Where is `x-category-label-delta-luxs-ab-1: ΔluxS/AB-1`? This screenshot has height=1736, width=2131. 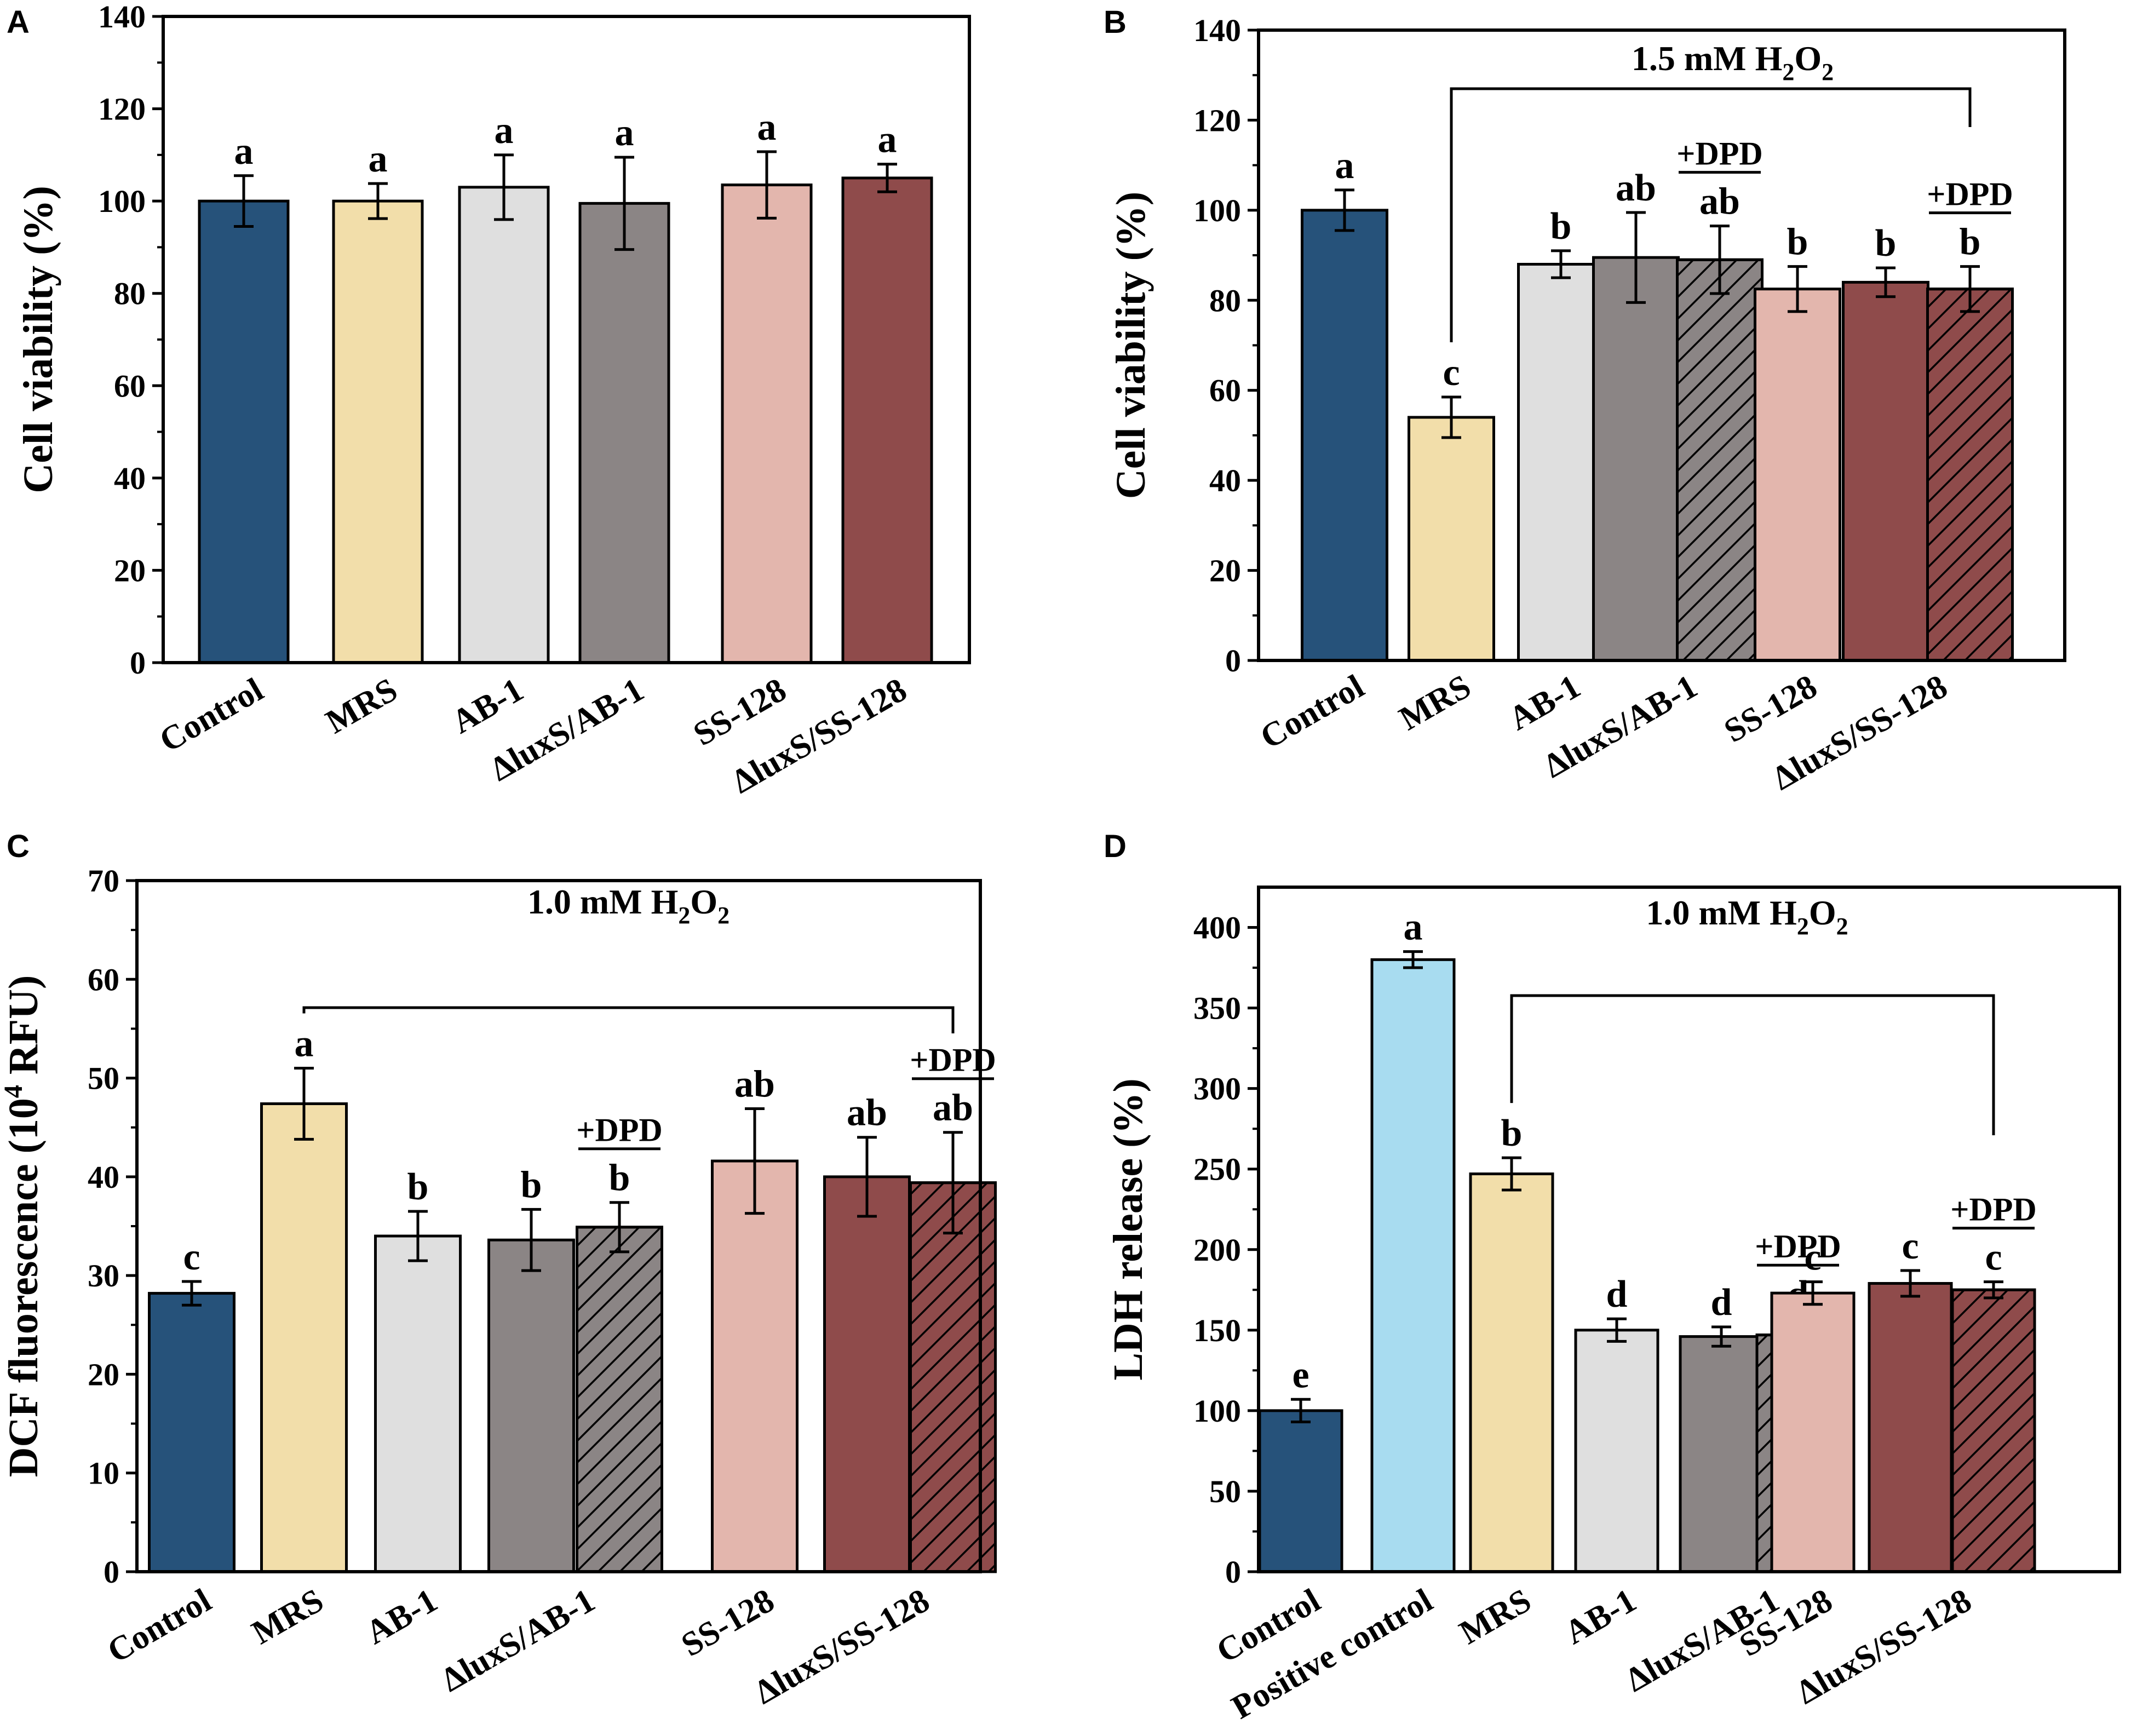
x-category-label-delta-luxs-ab-1: ΔluxS/AB-1 is located at coordinates (518, 1640).